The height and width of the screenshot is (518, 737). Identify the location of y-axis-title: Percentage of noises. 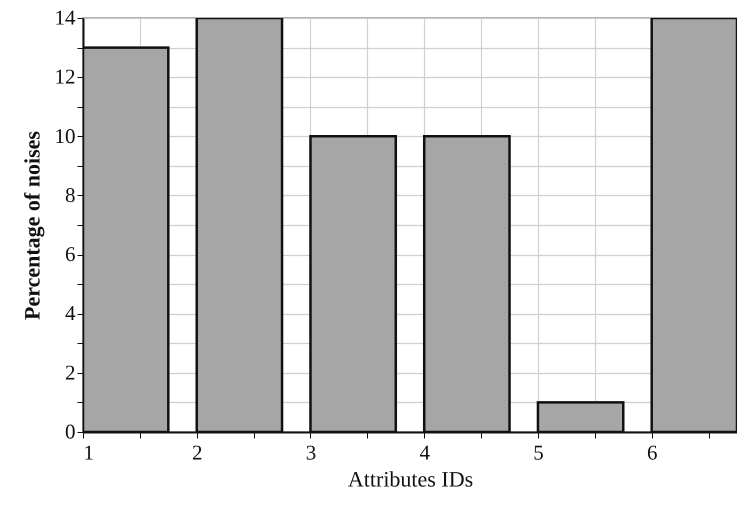
(32, 225).